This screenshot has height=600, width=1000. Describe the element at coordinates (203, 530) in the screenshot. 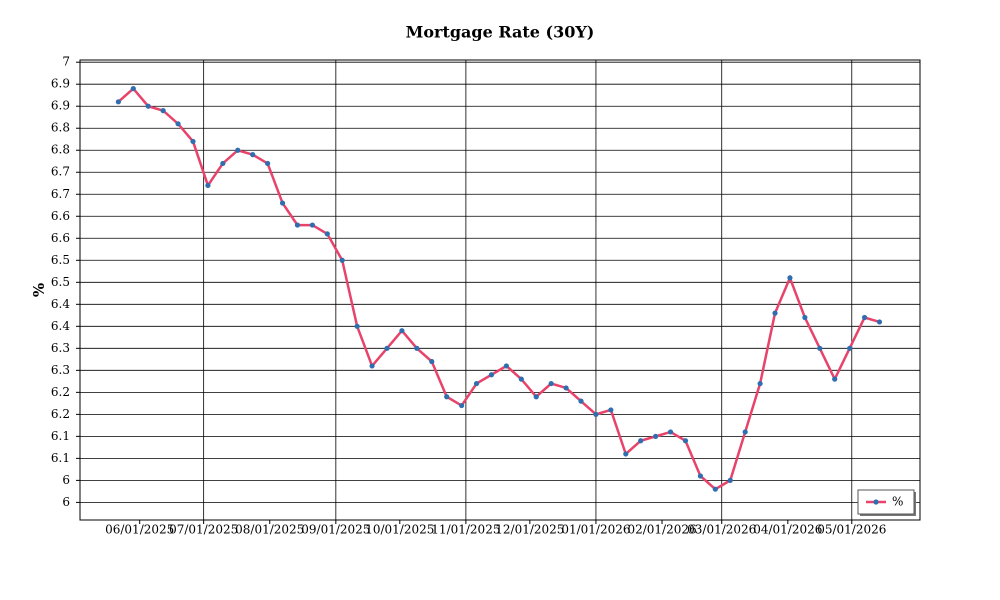

I see `x-tick-label: 07/01/2025` at that location.